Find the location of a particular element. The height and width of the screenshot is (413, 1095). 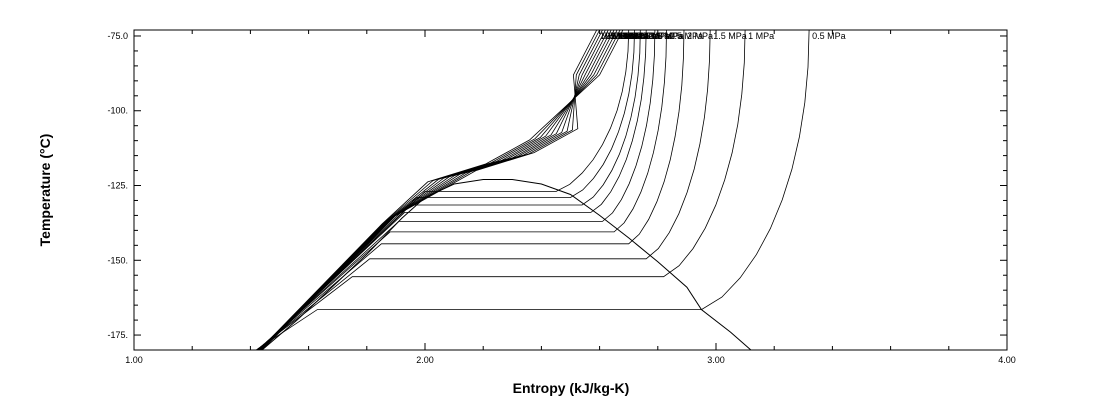

isobar-label: 3.5 MPa is located at coordinates (666, 36).